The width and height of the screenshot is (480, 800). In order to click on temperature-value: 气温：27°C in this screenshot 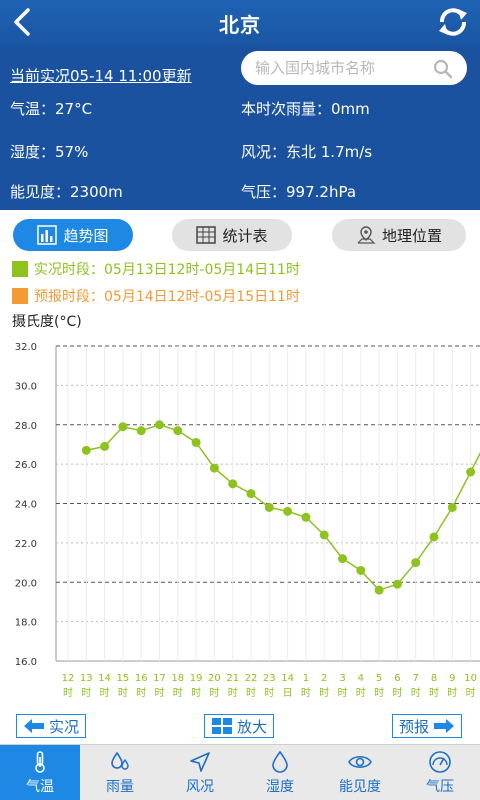, I will do `click(51, 109)`.